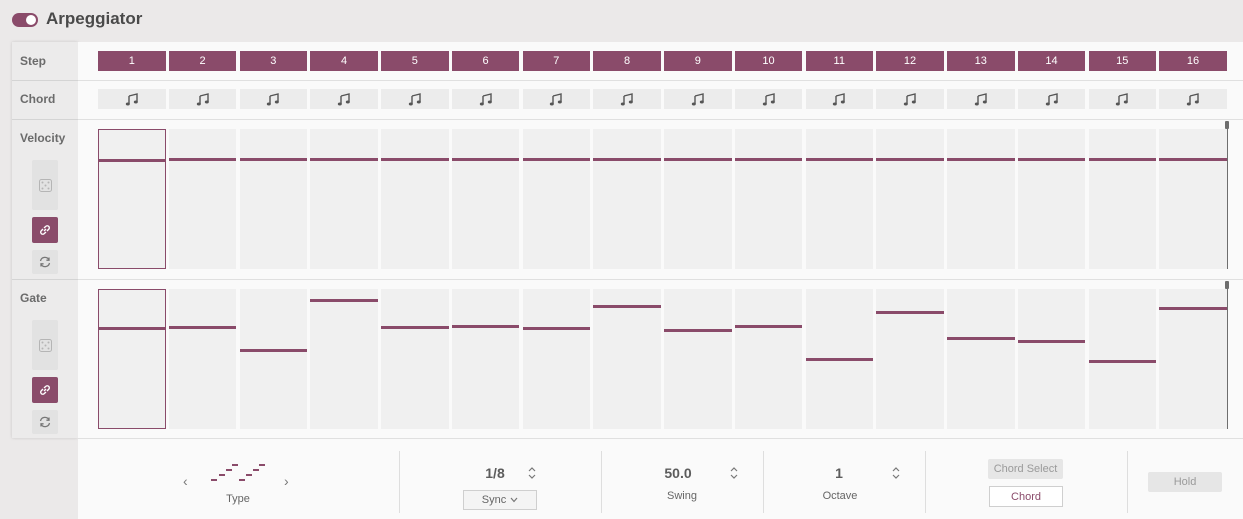 This screenshot has height=519, width=1243. I want to click on sync-dropdown: Sync, so click(500, 500).